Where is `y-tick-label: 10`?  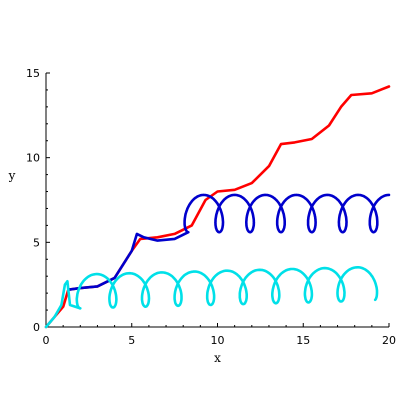
y-tick-label: 10 is located at coordinates (33, 158).